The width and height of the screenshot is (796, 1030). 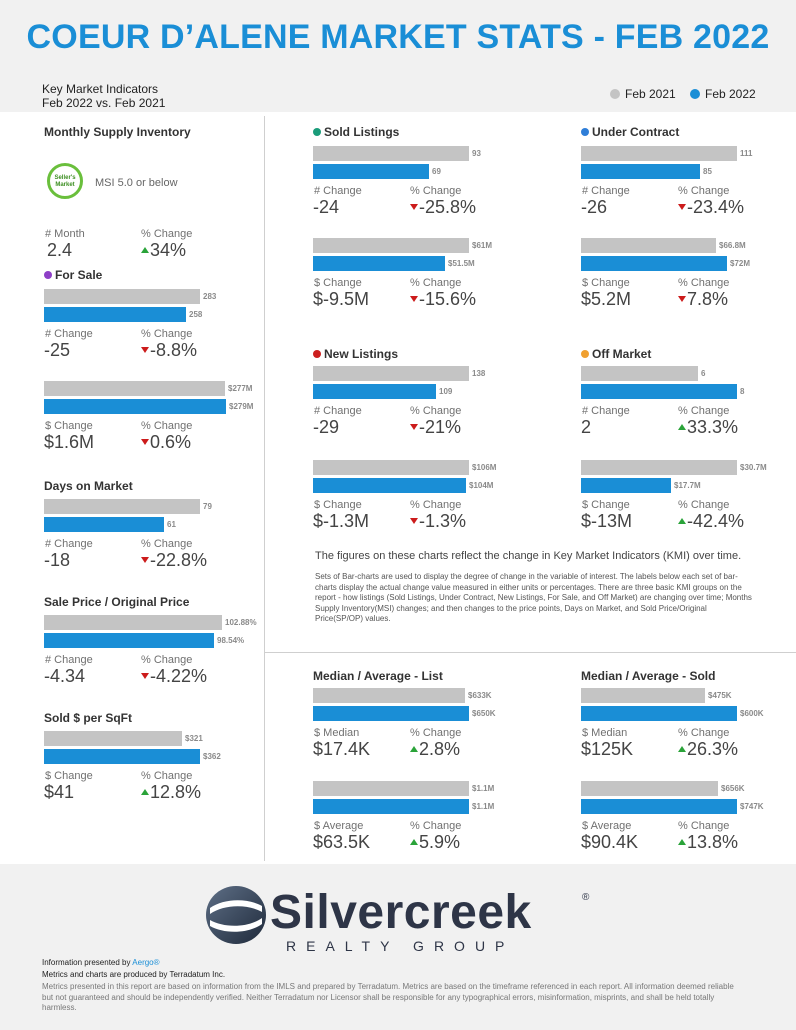 I want to click on bar-sqft-2022, so click(x=122, y=756).